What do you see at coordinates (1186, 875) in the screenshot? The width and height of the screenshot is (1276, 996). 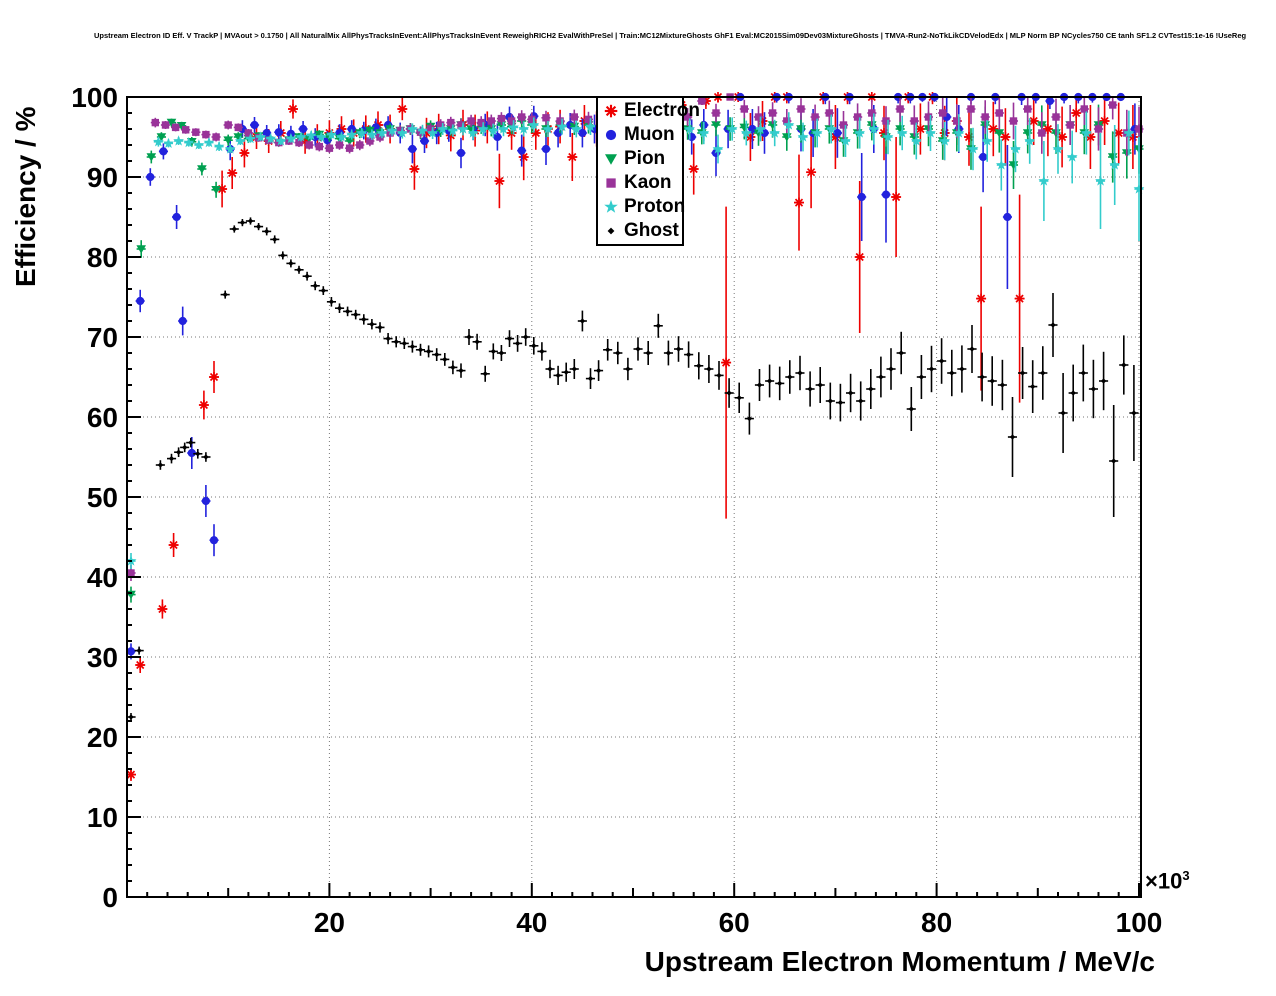 I see `x-axis-multiplier-exp: 3` at bounding box center [1186, 875].